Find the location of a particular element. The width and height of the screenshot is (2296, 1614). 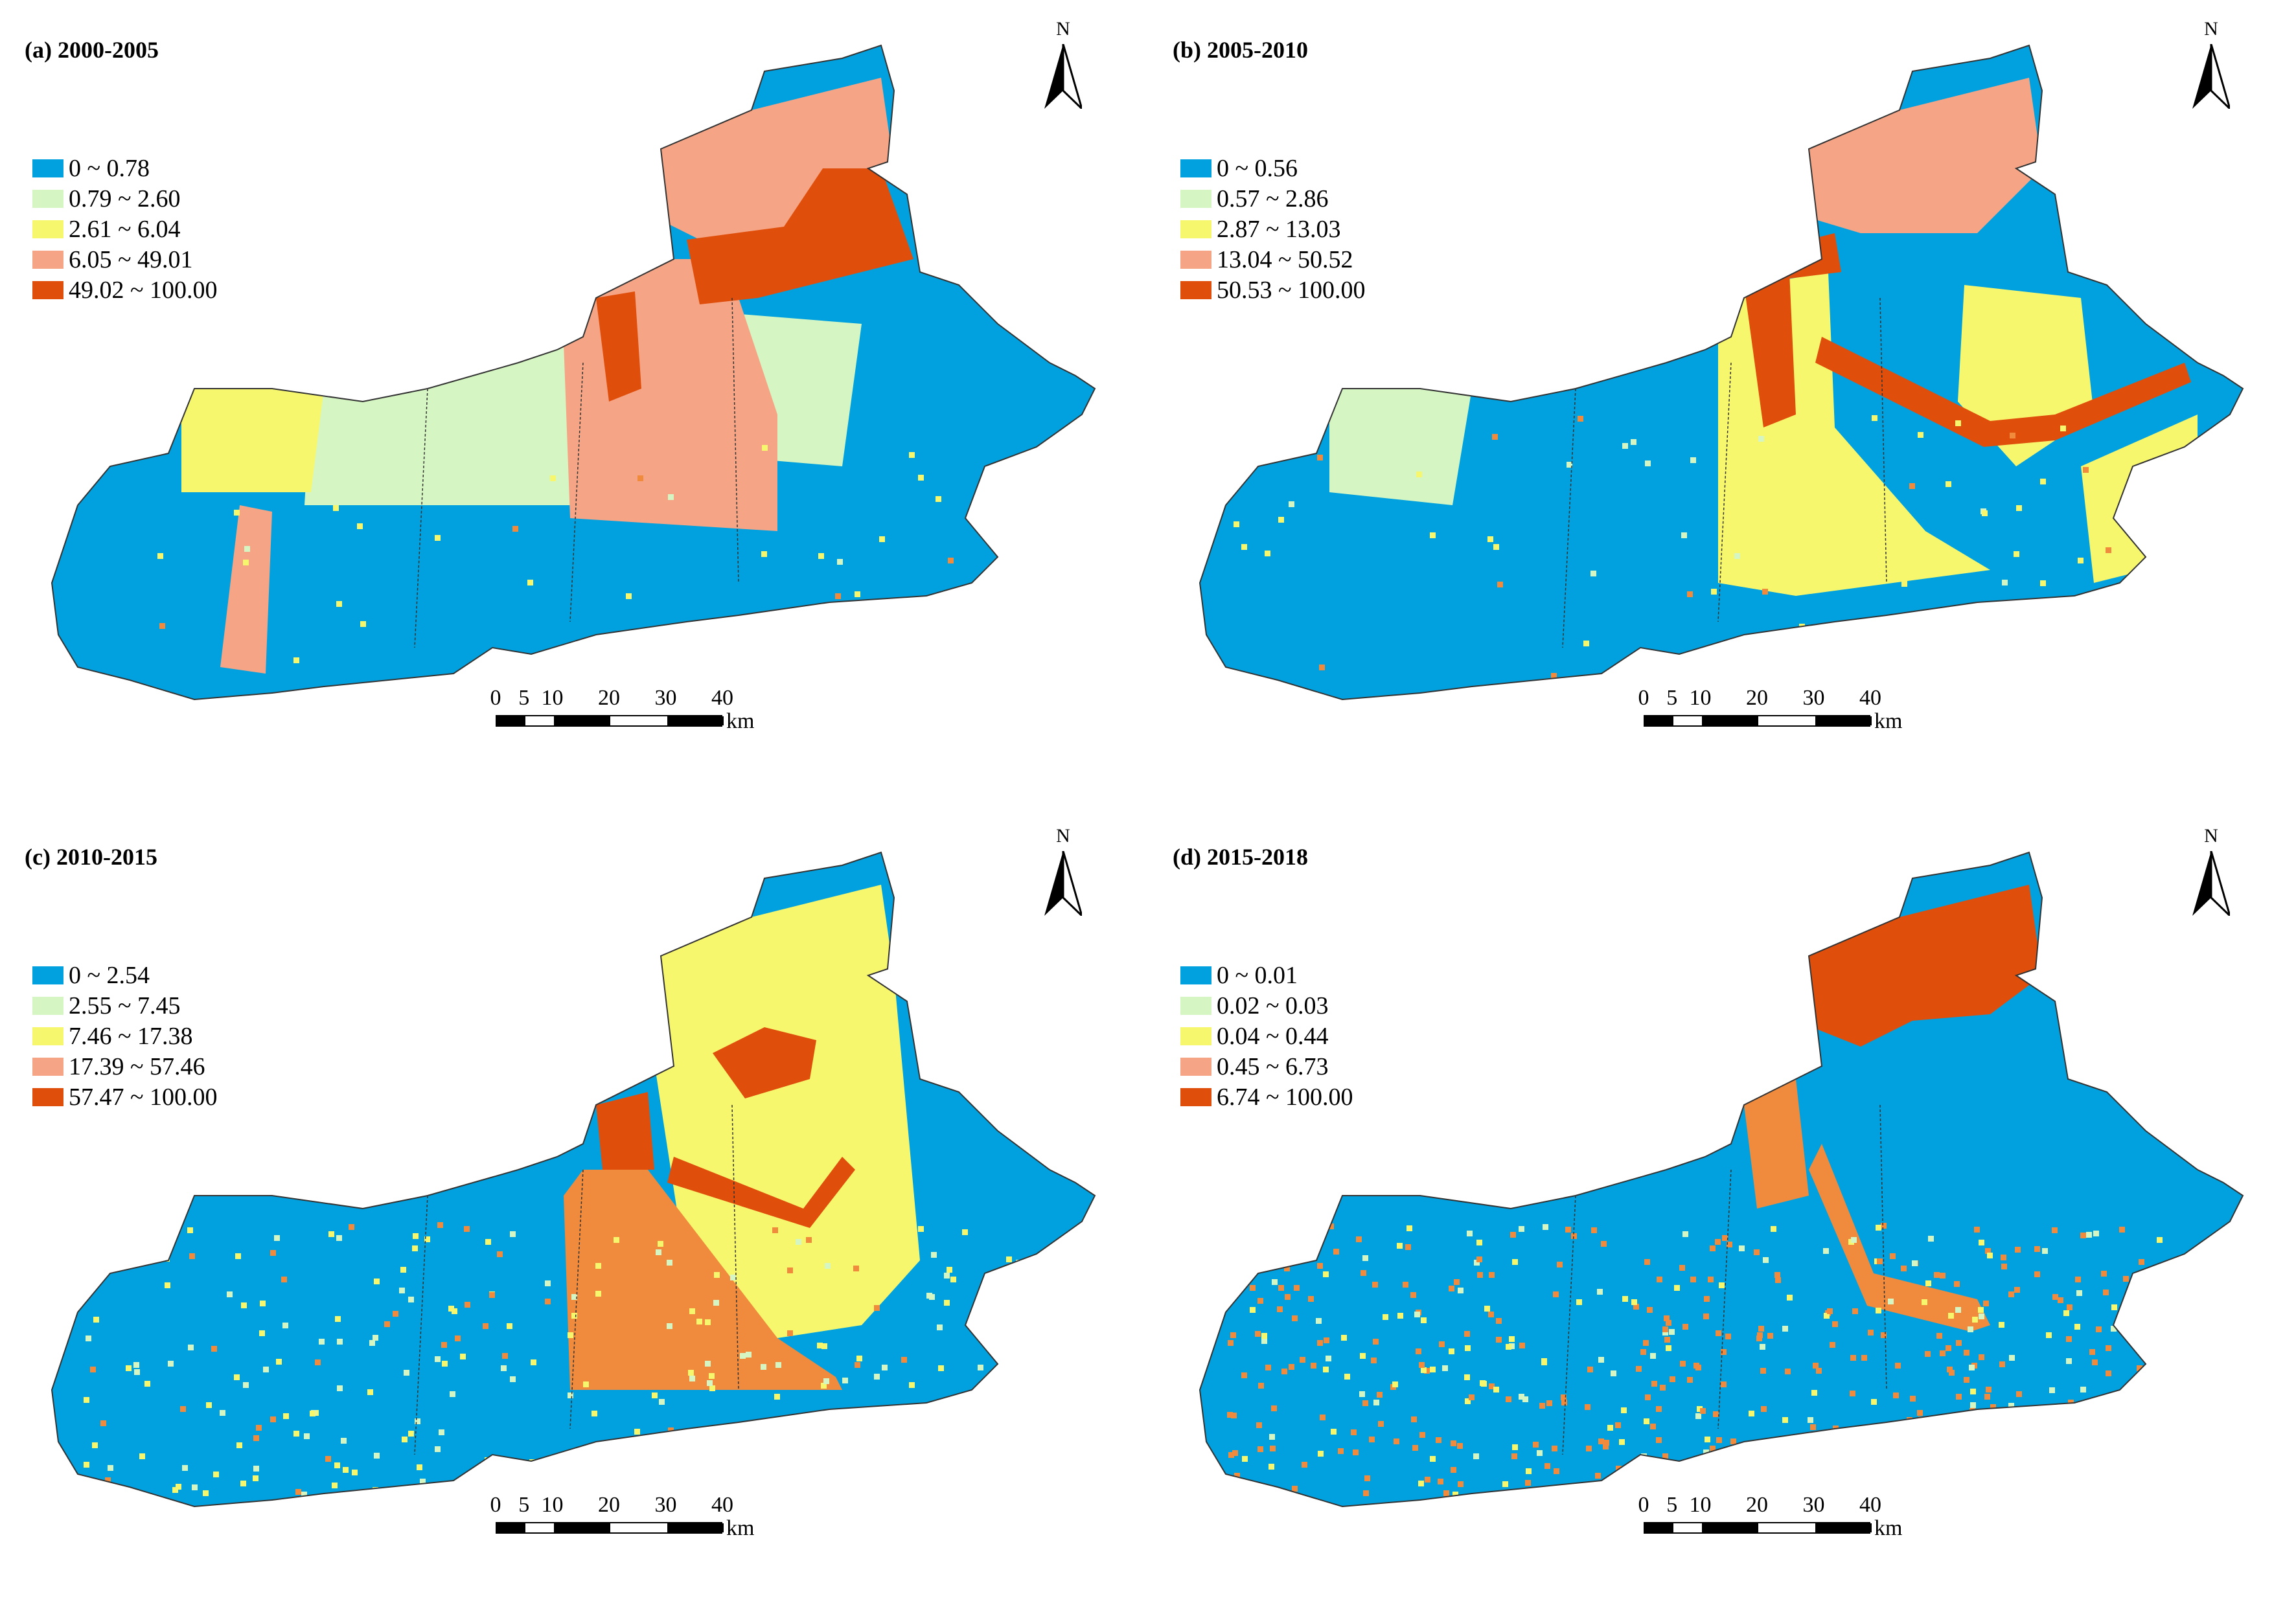

legend-item: 7.46 ~ 17.38 is located at coordinates (125, 1036).